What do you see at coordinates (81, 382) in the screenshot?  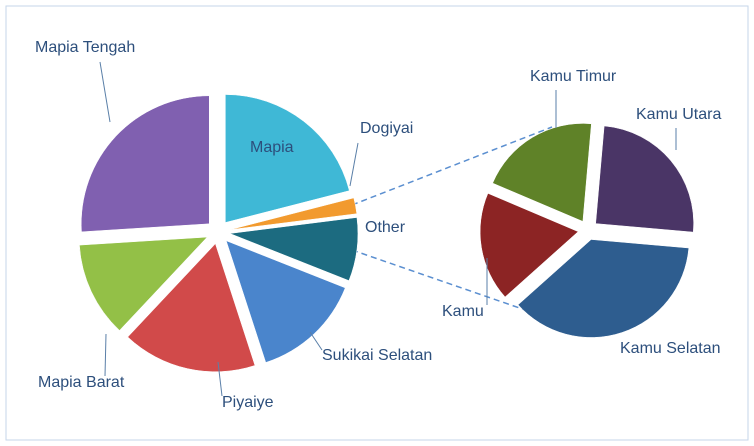 I see `slice-label: Mapia Barat` at bounding box center [81, 382].